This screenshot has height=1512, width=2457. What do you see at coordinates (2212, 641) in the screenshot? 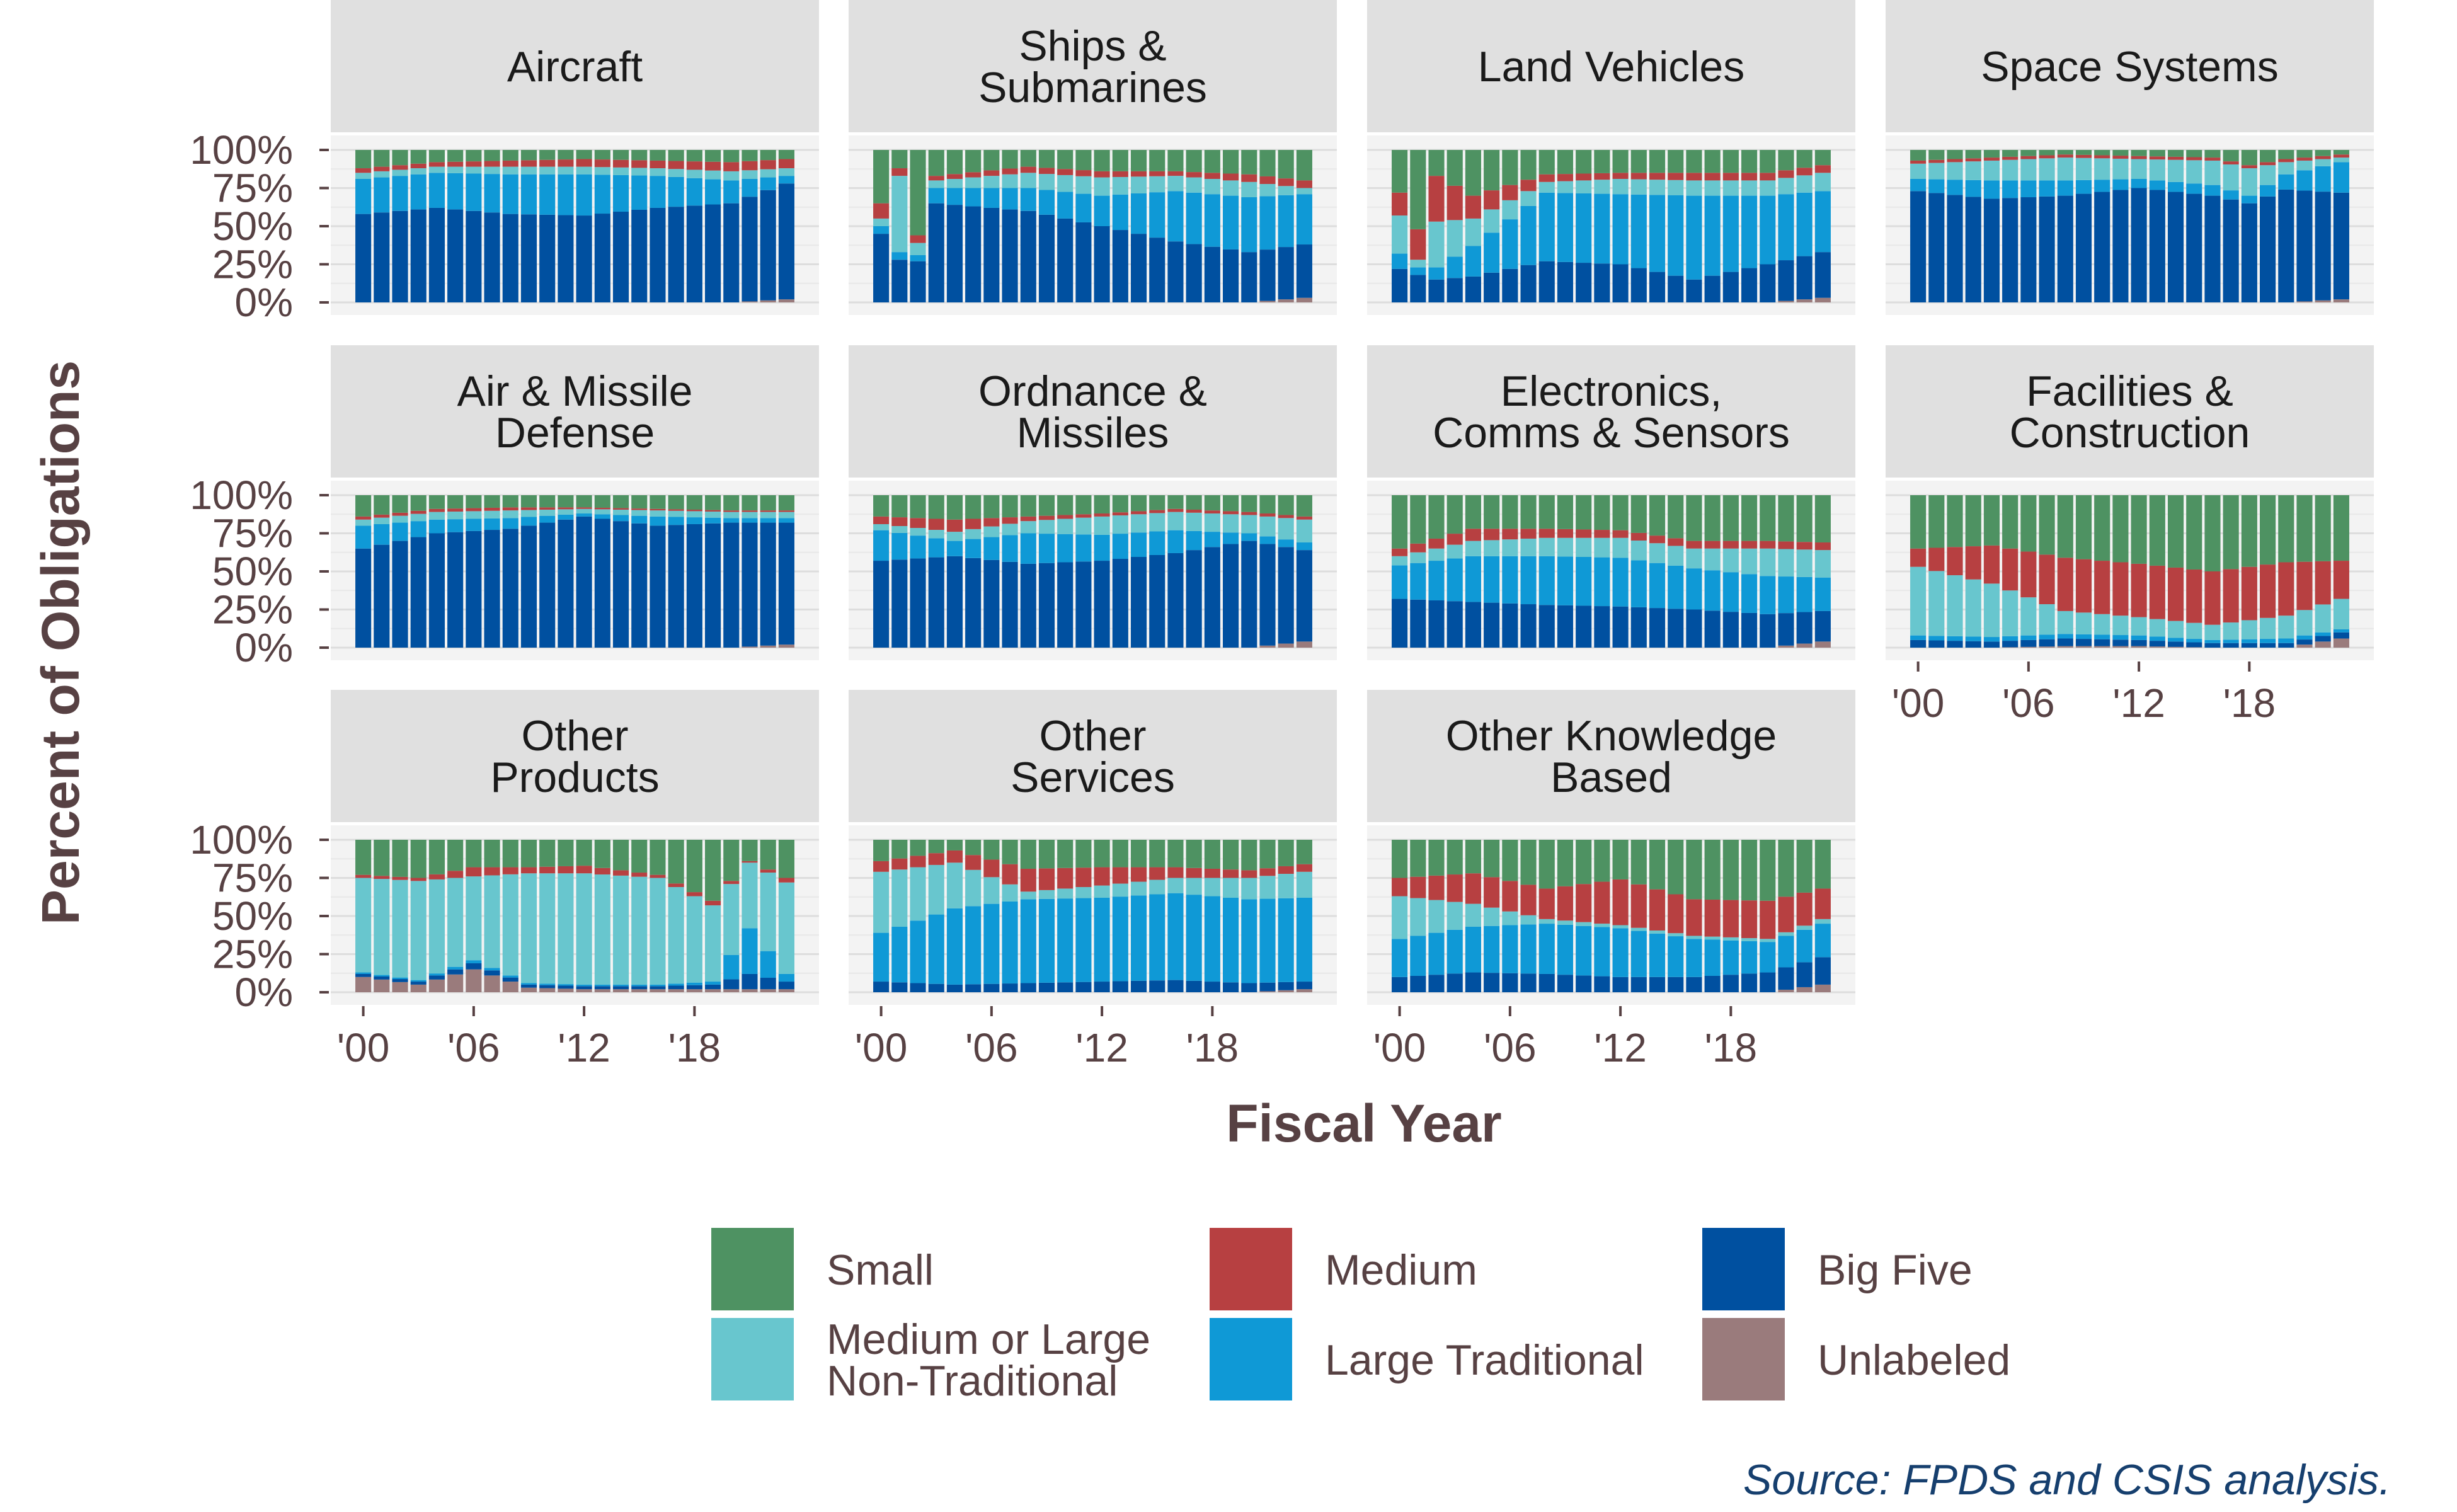
I see `bar-segment-large-traditional-2016` at bounding box center [2212, 641].